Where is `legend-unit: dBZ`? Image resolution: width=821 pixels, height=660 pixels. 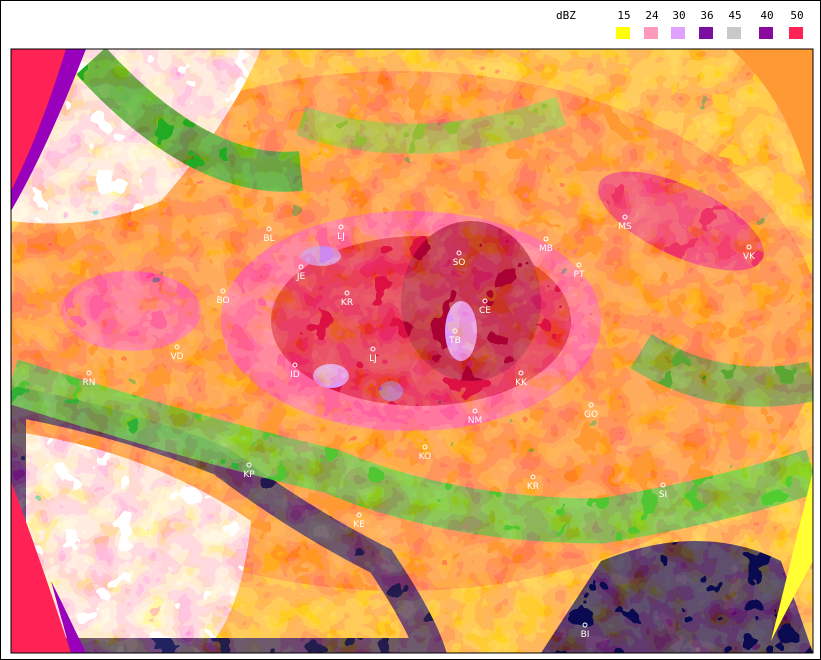 legend-unit: dBZ is located at coordinates (566, 15).